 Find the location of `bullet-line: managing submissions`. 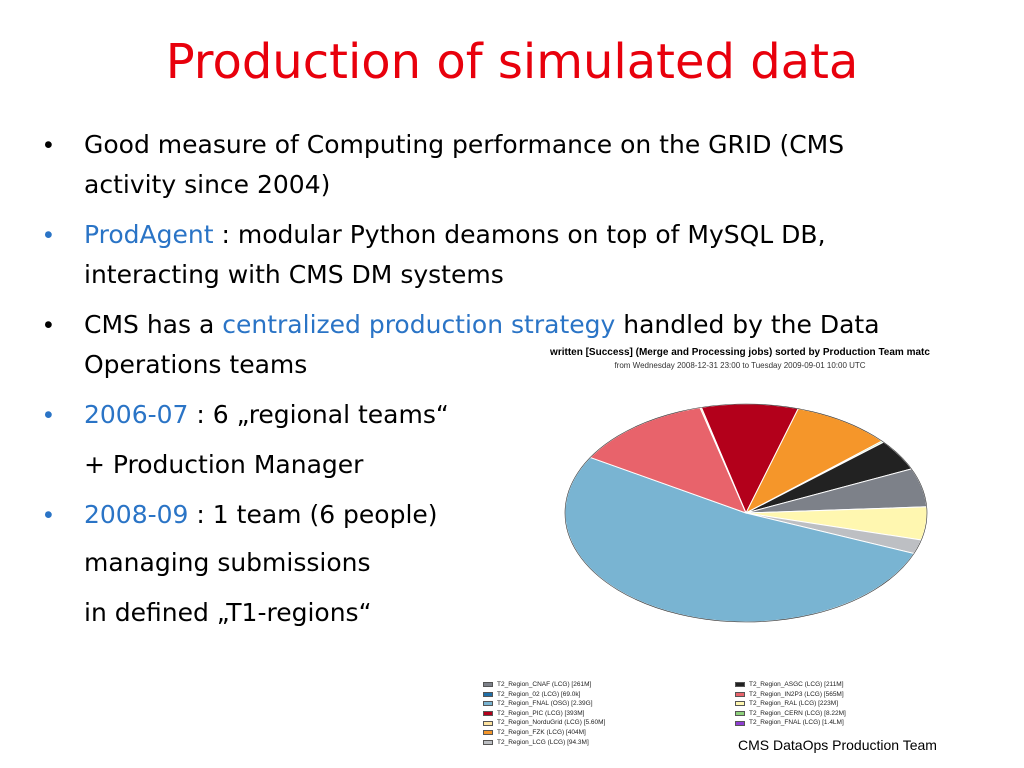

bullet-line: managing submissions is located at coordinates (227, 563).